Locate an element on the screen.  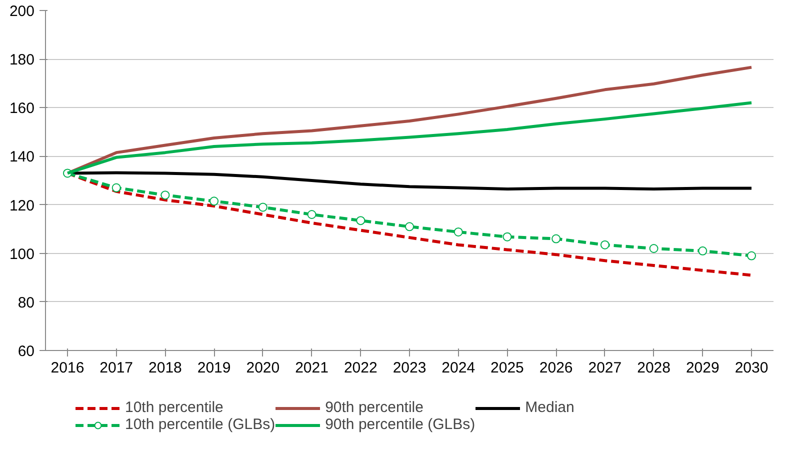
x-tick-label: 2018 is located at coordinates (165, 368).